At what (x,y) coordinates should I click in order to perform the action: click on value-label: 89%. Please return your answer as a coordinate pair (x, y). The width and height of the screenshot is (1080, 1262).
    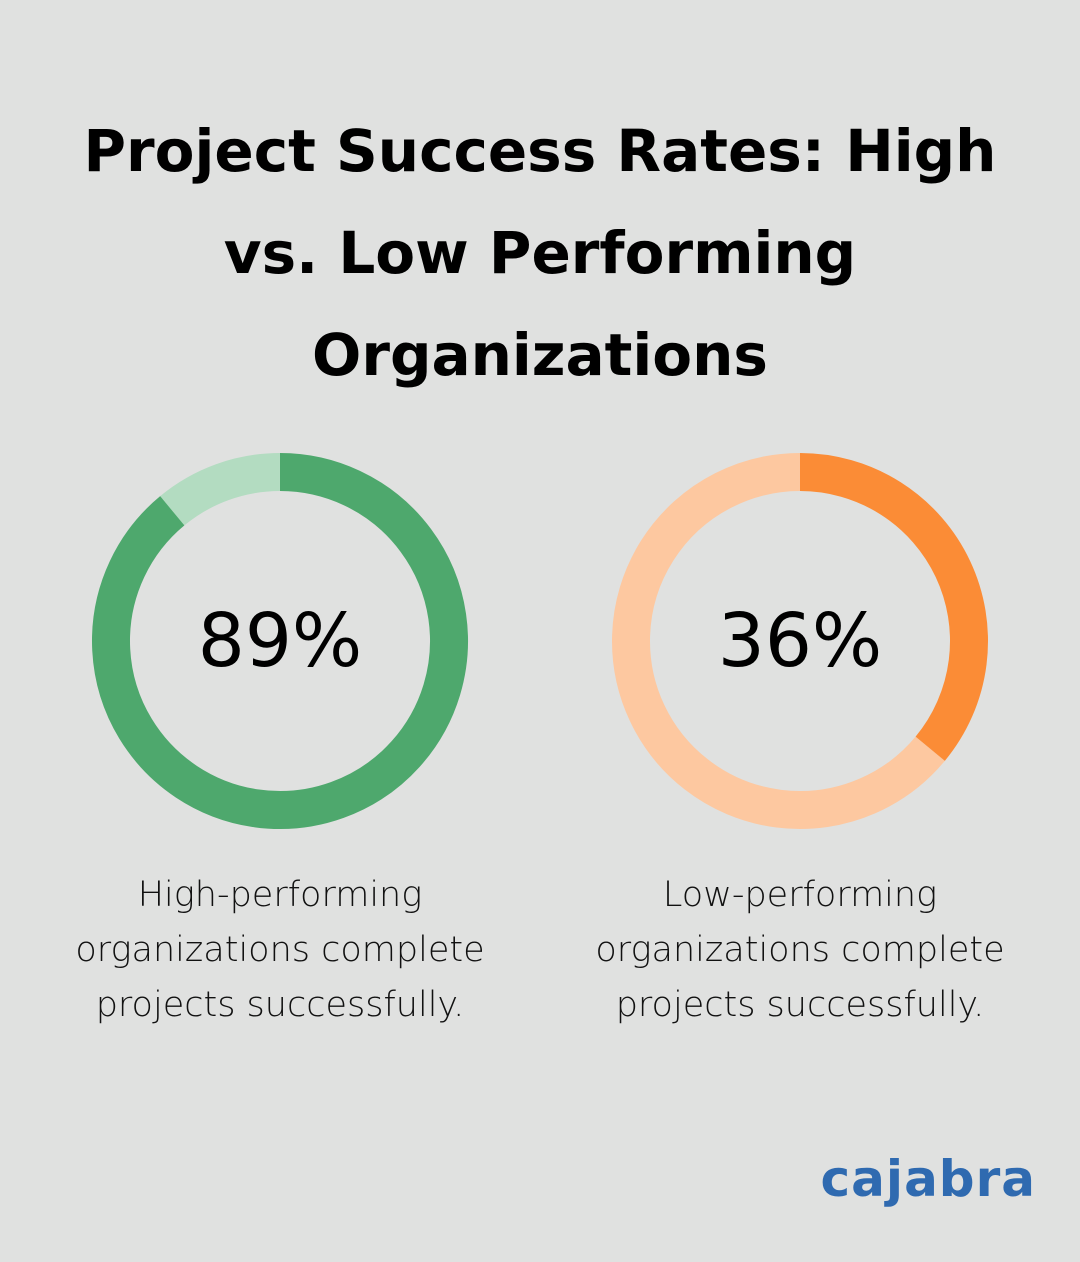
    Looking at the image, I should click on (280, 641).